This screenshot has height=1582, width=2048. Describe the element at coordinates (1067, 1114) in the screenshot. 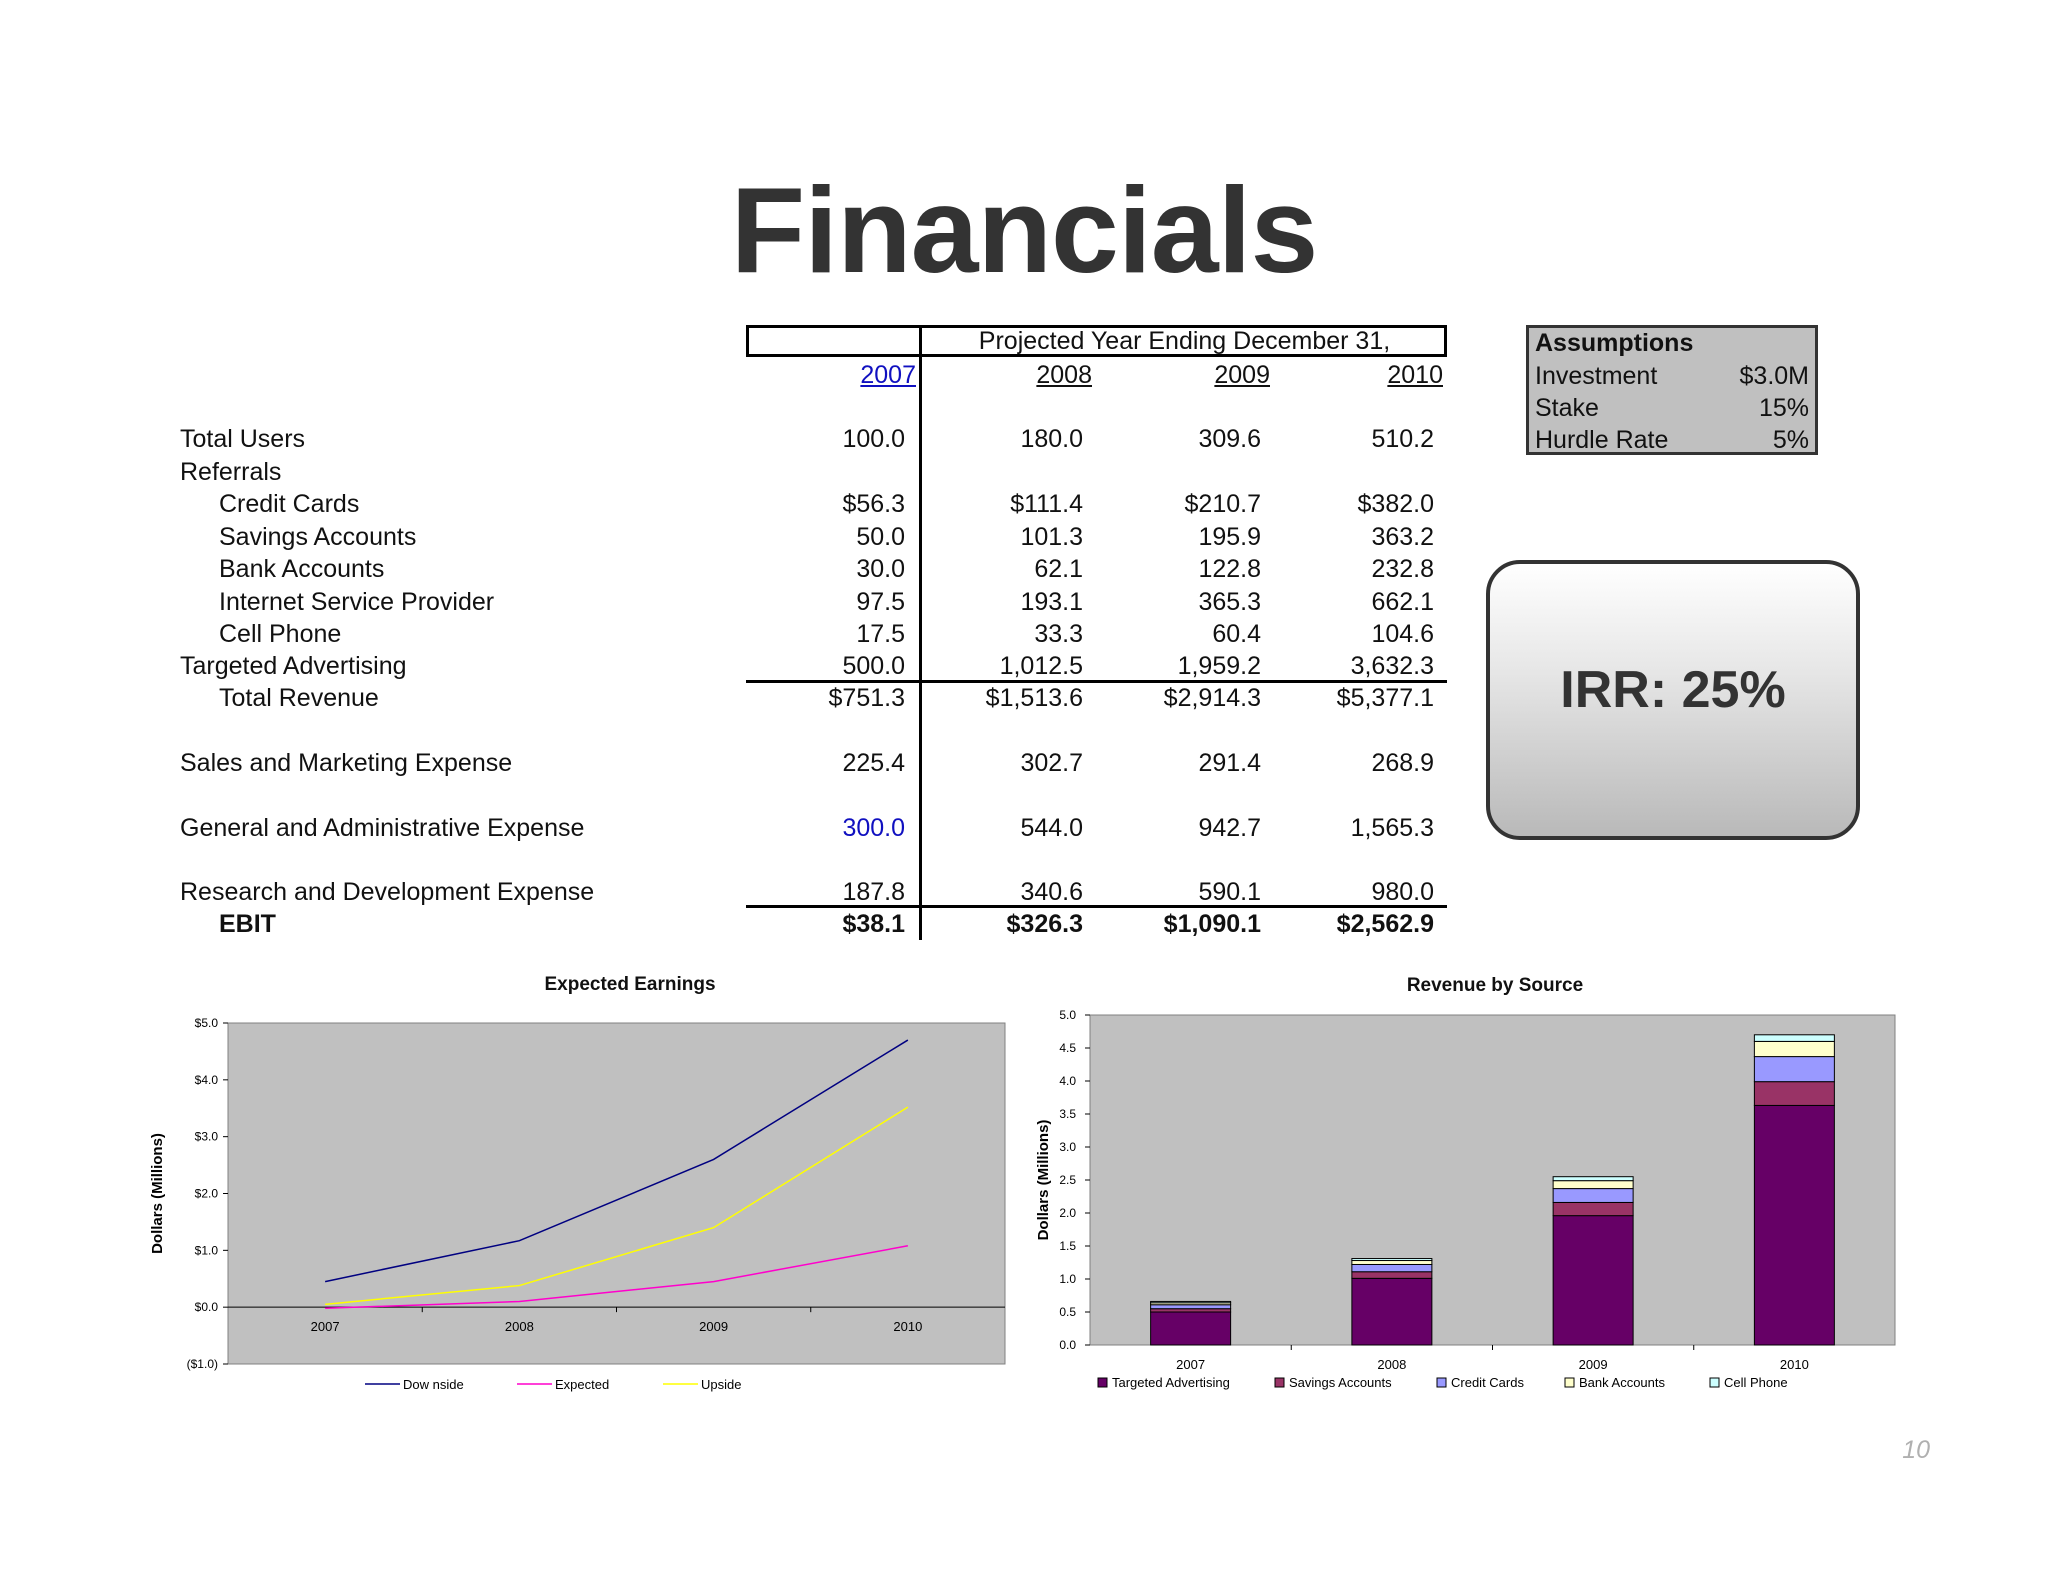

I see `y-tick-label: 3.5` at that location.